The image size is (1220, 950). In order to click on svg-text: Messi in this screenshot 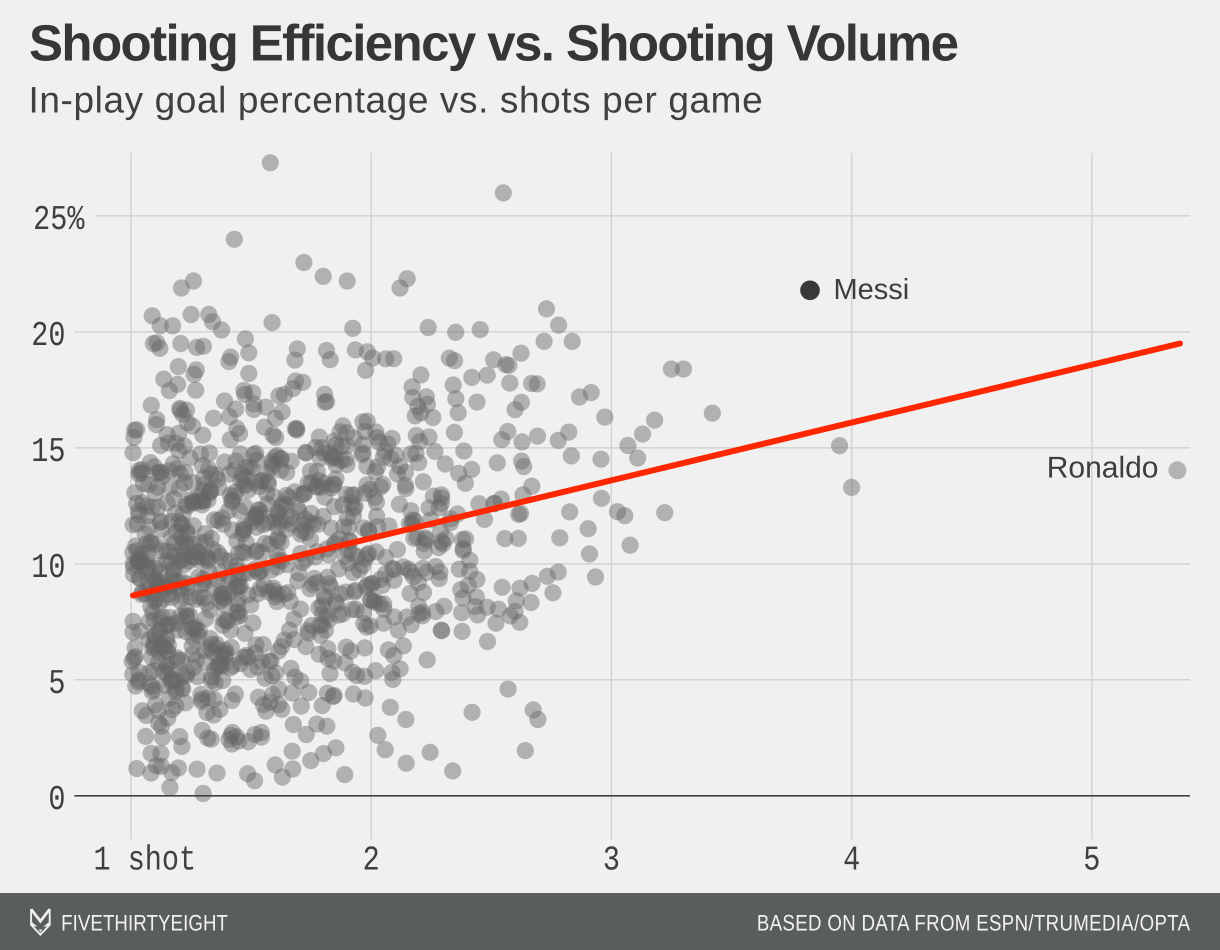, I will do `click(872, 290)`.